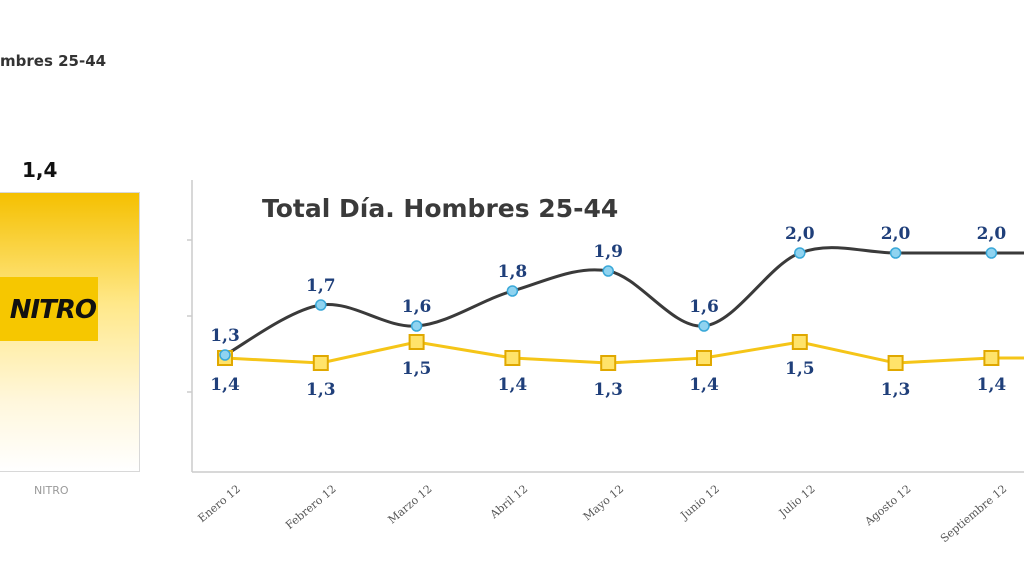  I want to click on nitro-average-value: 1,4, so click(40, 170).